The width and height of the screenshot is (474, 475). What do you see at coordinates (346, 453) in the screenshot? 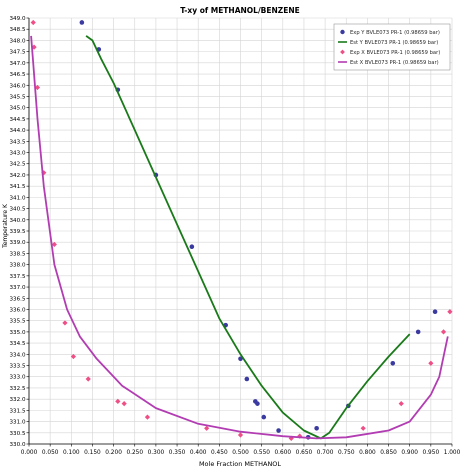
I see `x-tick-label: 0.750` at bounding box center [346, 453].